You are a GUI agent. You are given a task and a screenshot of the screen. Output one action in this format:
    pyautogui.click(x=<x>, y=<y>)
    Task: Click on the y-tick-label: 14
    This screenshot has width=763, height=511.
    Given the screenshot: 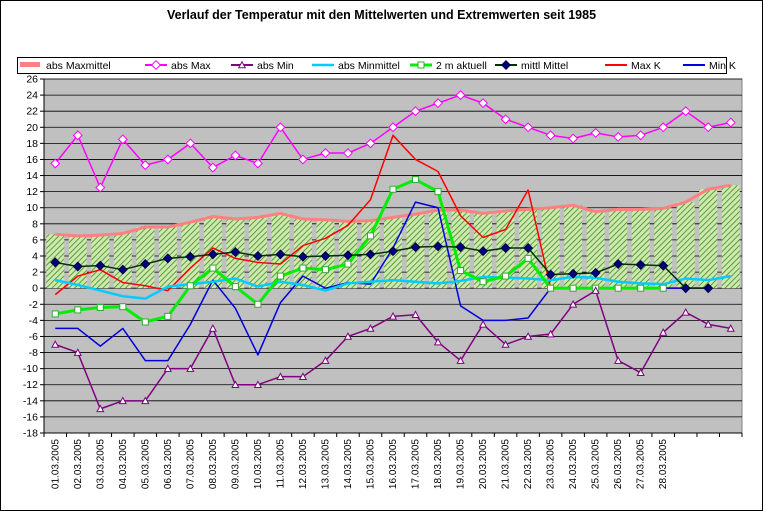 What is the action you would take?
    pyautogui.click(x=32, y=176)
    